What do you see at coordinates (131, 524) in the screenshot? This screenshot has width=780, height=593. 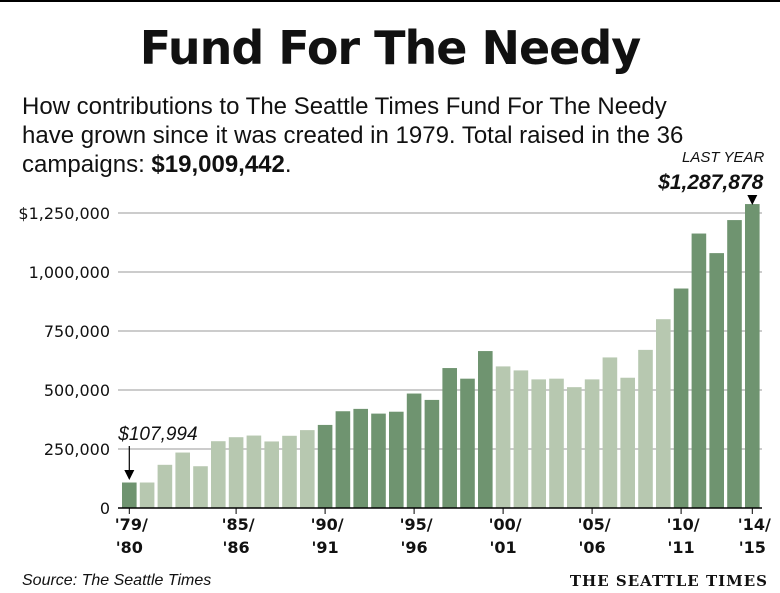 I see `x-tick-label: '79/` at bounding box center [131, 524].